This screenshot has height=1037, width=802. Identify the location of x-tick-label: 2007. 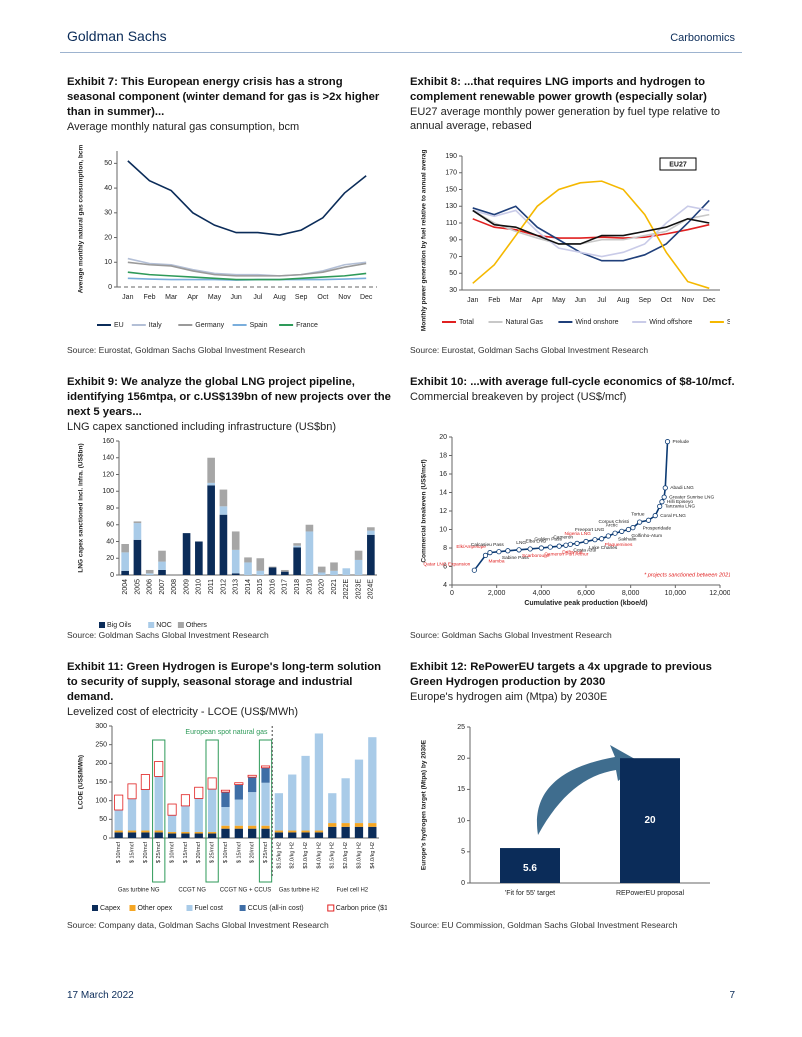
(162, 587).